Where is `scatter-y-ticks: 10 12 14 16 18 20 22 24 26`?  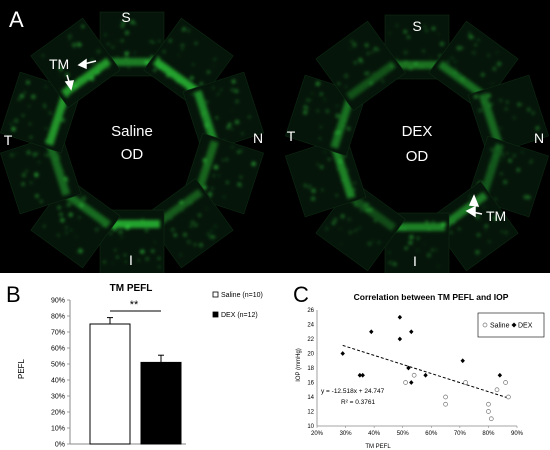 scatter-y-ticks: 10 12 14 16 18 20 22 24 26 is located at coordinates (310, 369).